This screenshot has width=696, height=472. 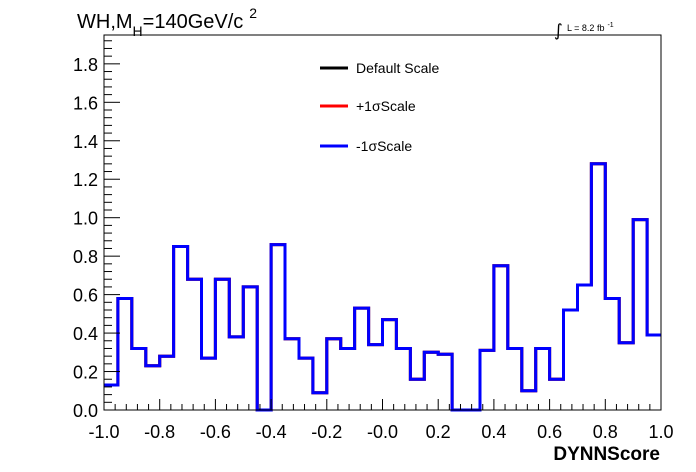 I want to click on title-rest: =140GeV/c, so click(x=193, y=22).